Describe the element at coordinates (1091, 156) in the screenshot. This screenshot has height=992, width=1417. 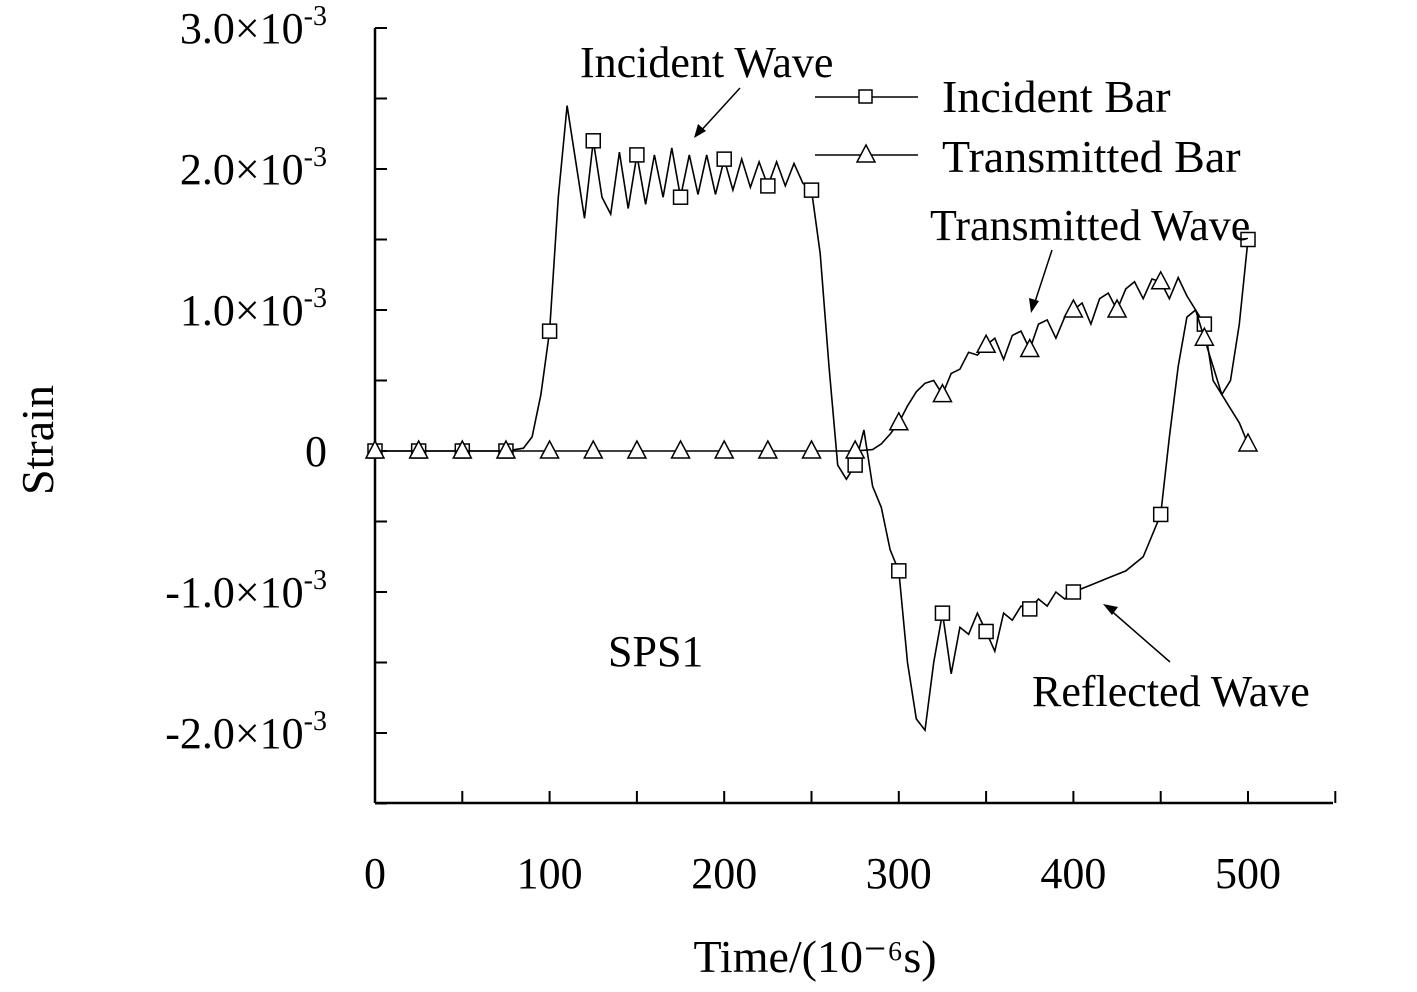
I see `legend-label-transmitted-bar: Transmitted Bar` at that location.